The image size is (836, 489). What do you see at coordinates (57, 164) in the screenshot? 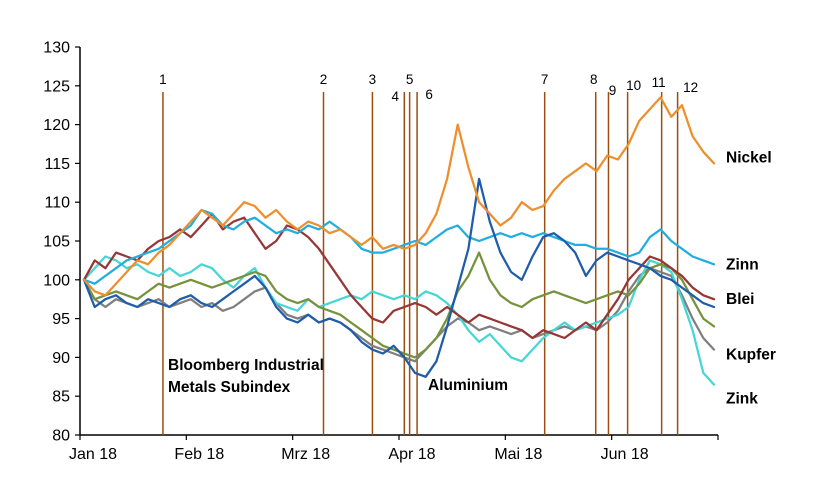
I see `y-tick-label: 115` at bounding box center [57, 164].